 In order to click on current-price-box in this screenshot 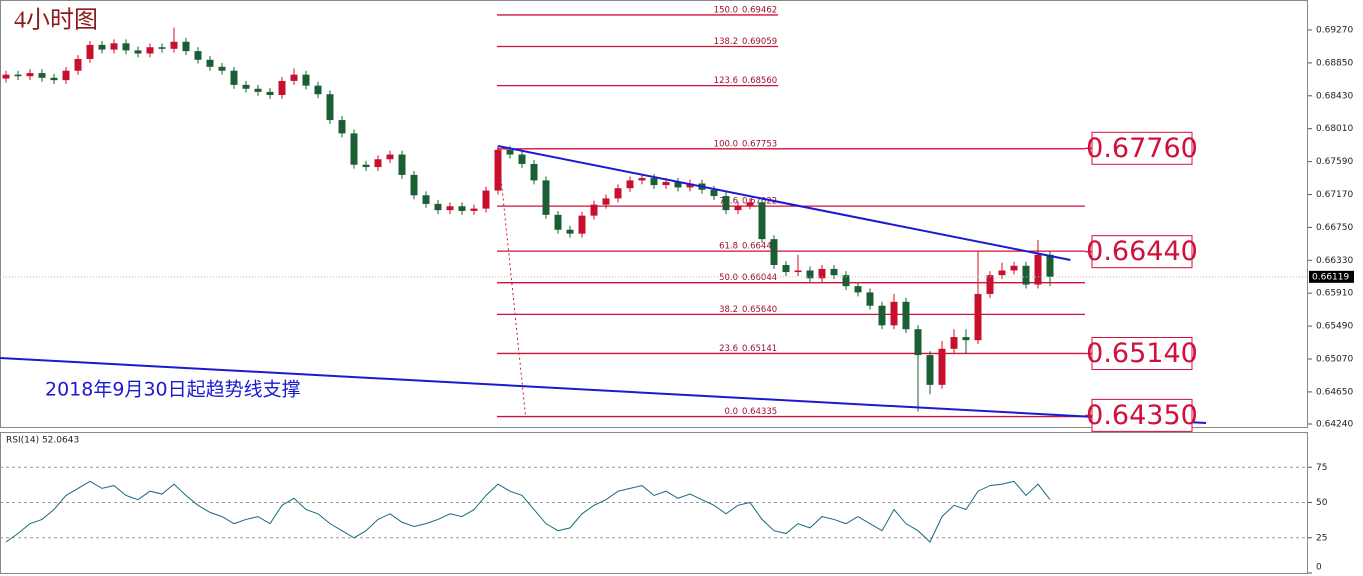, I will do `click(1331, 276)`.